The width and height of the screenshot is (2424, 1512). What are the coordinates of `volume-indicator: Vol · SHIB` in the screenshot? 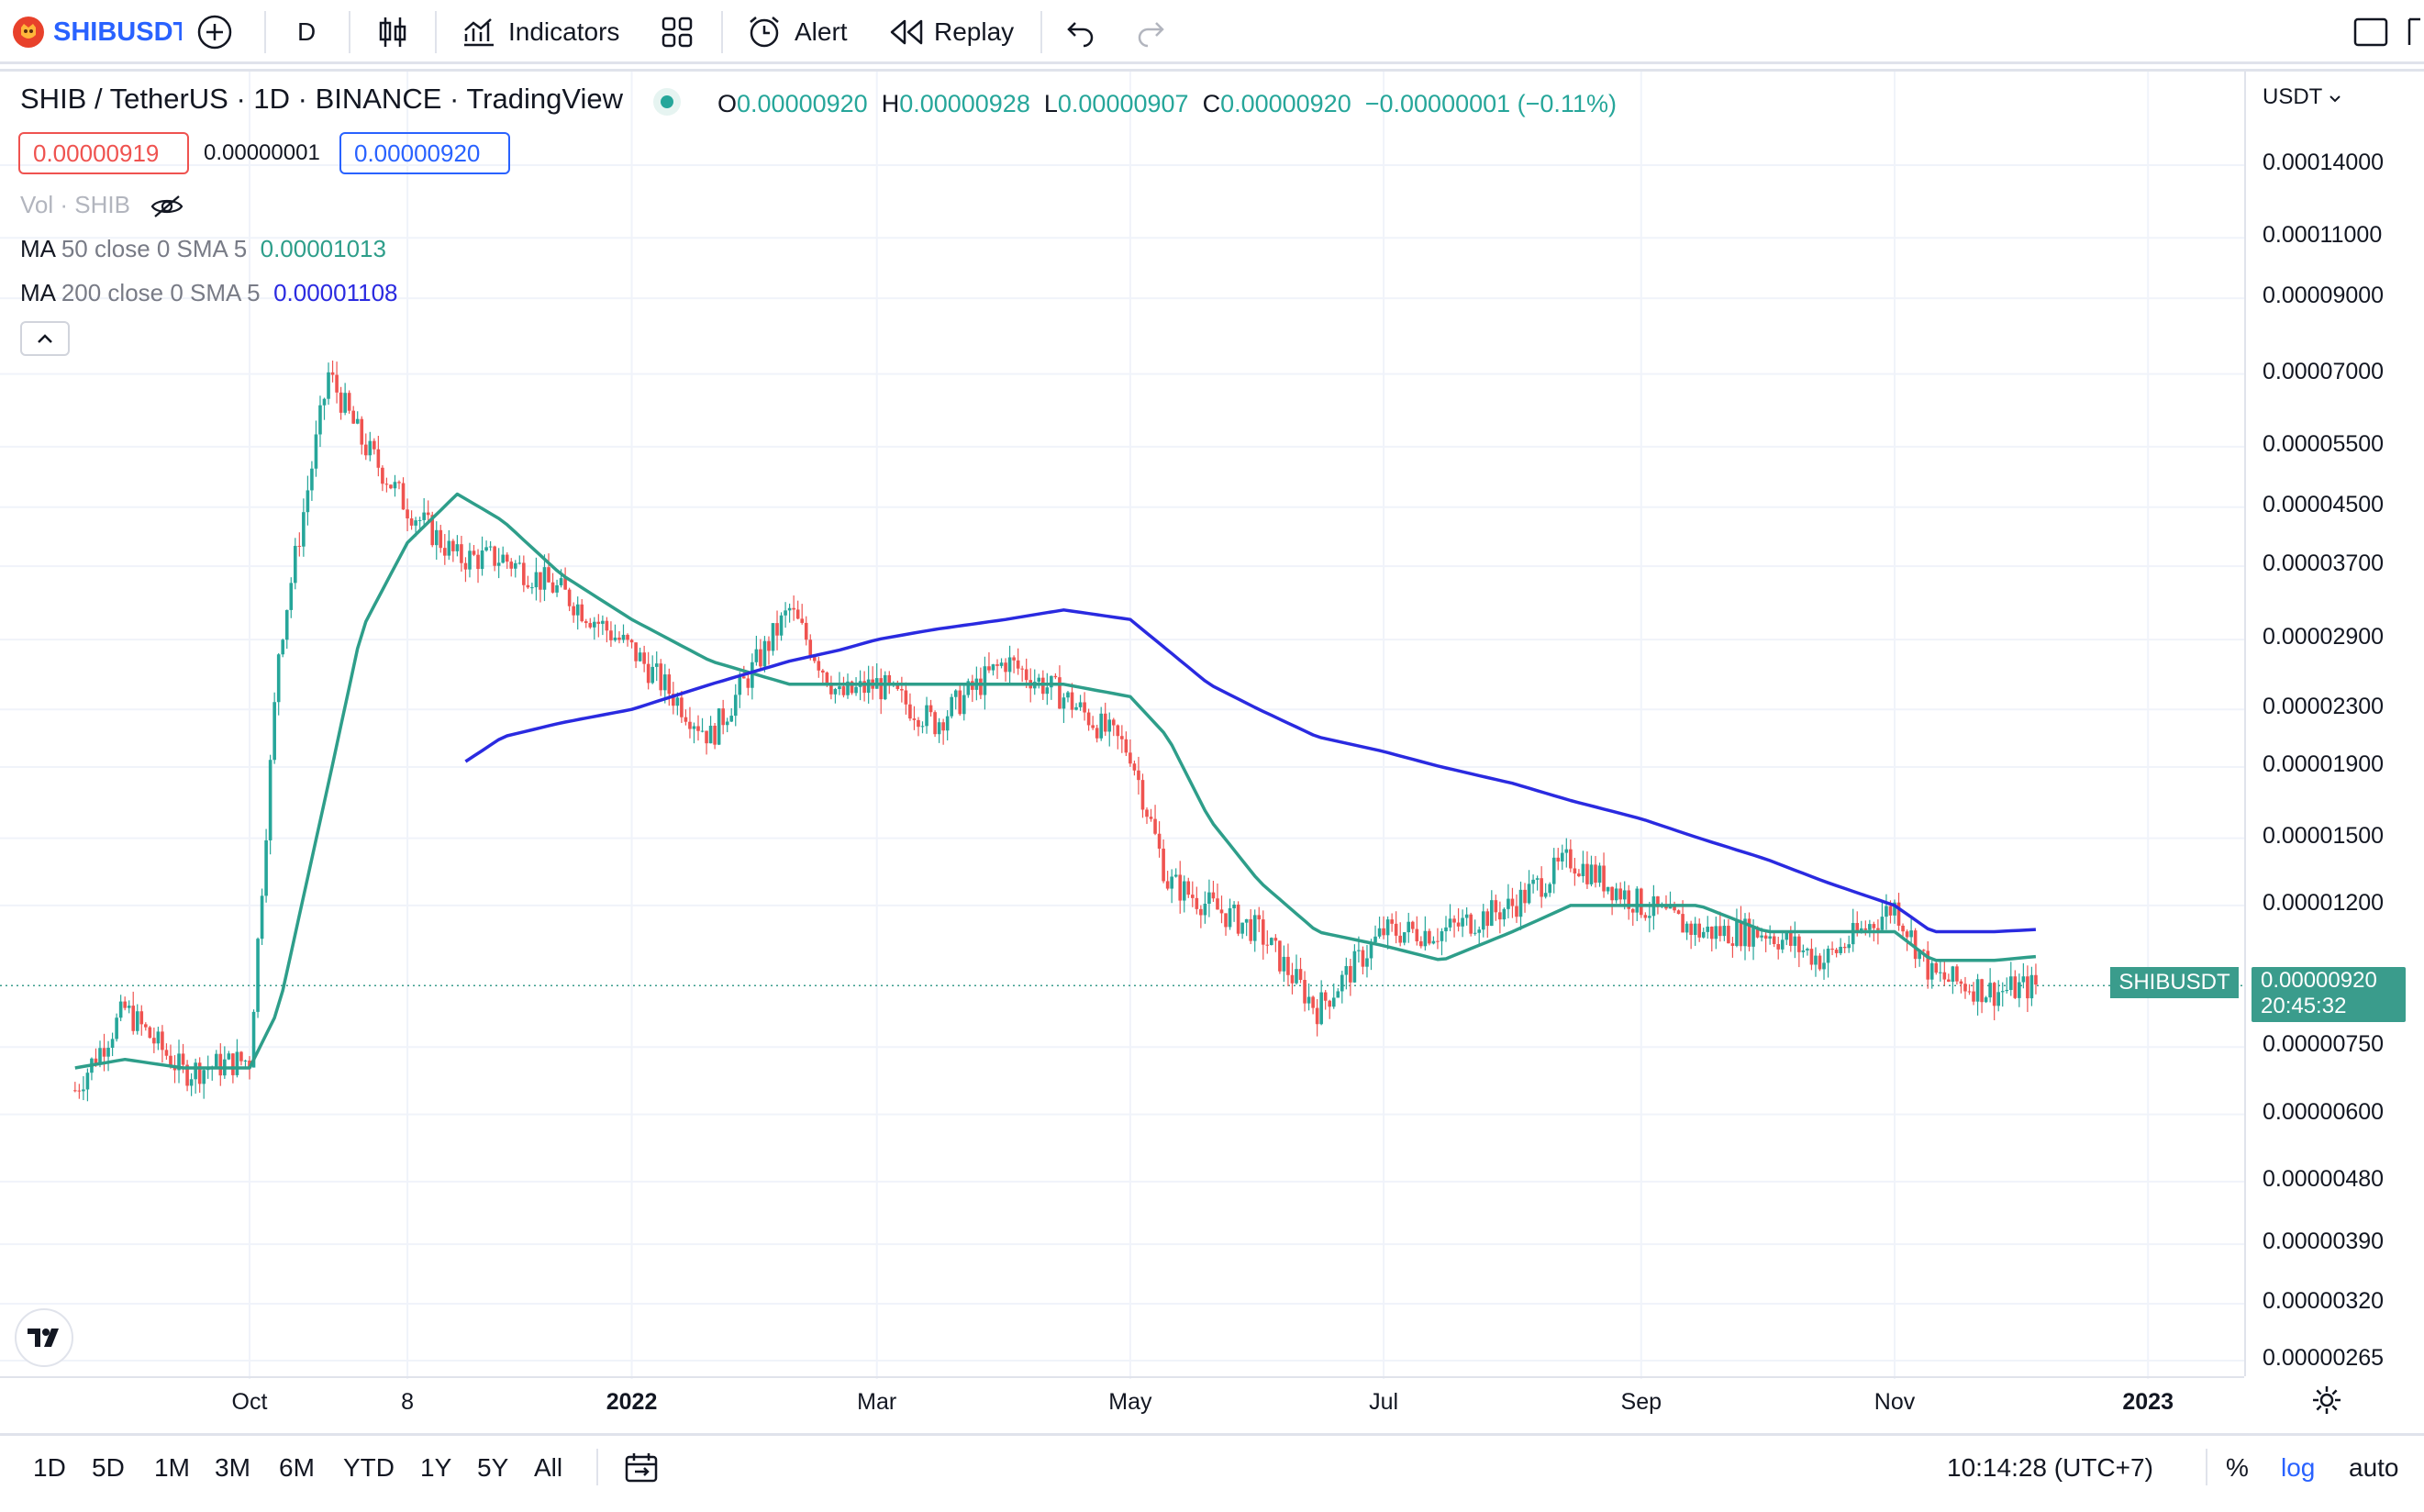 It's located at (102, 205).